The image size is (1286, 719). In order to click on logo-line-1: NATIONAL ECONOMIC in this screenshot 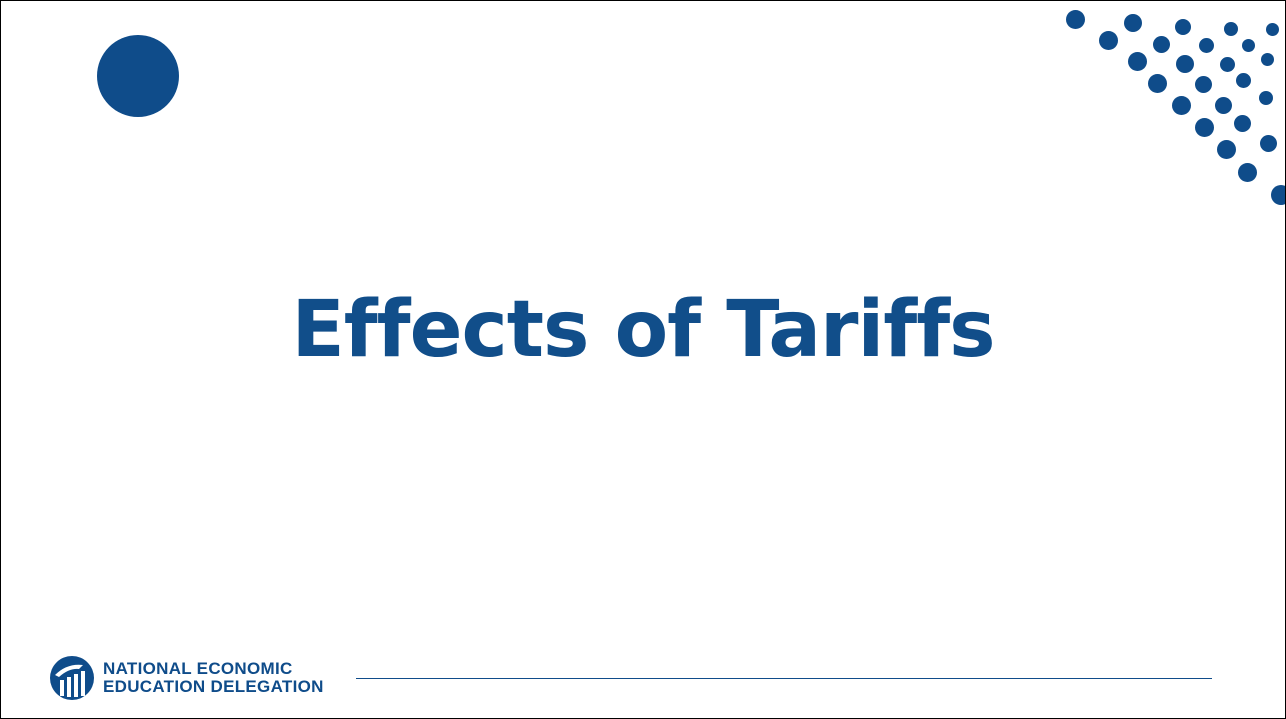, I will do `click(198, 668)`.